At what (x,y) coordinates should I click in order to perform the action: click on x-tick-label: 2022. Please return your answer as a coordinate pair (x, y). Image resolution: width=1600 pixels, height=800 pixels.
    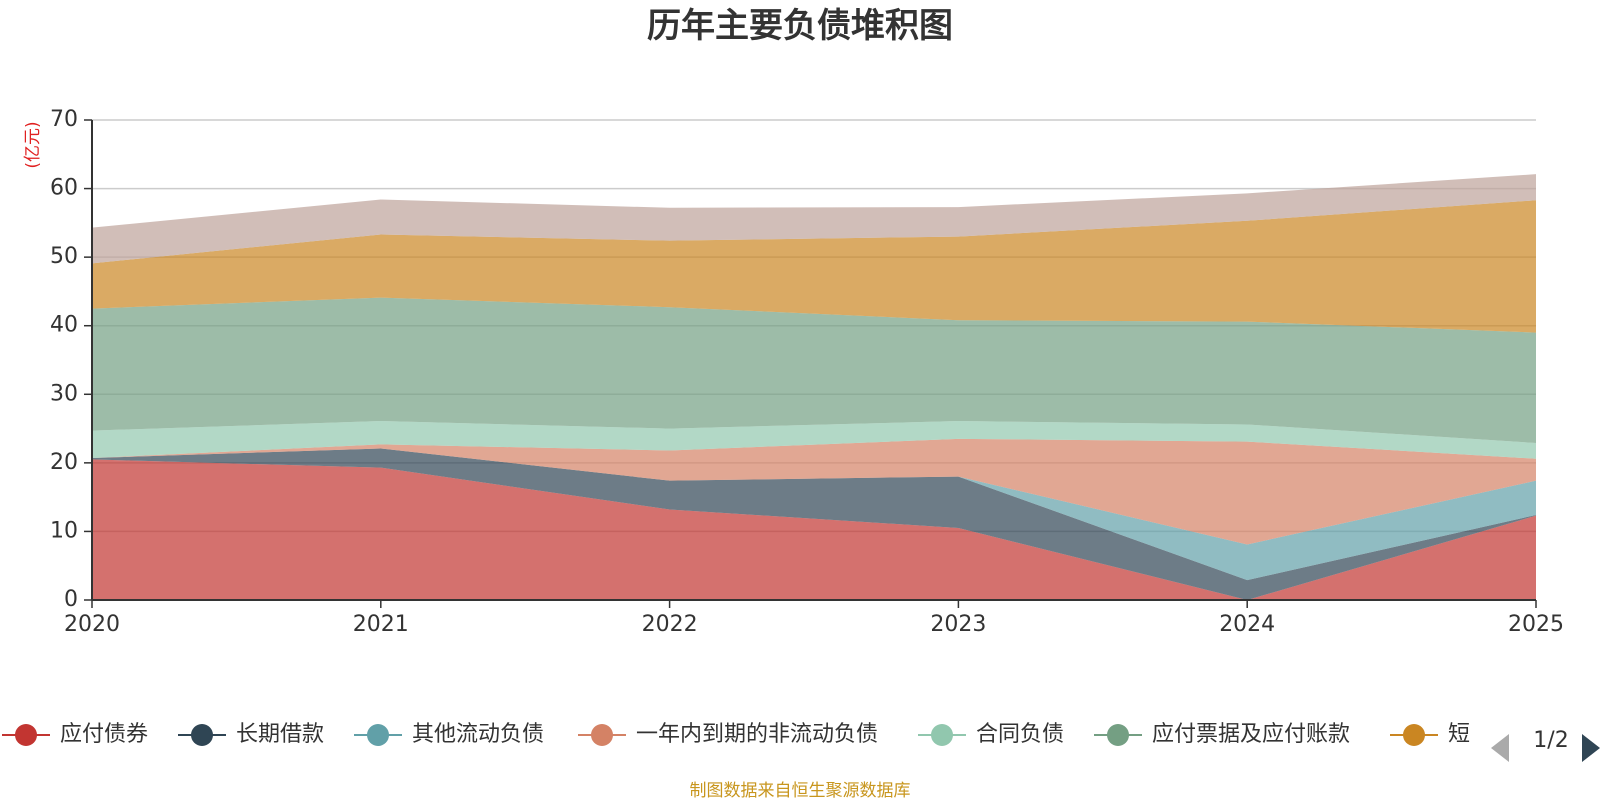
    Looking at the image, I should click on (670, 624).